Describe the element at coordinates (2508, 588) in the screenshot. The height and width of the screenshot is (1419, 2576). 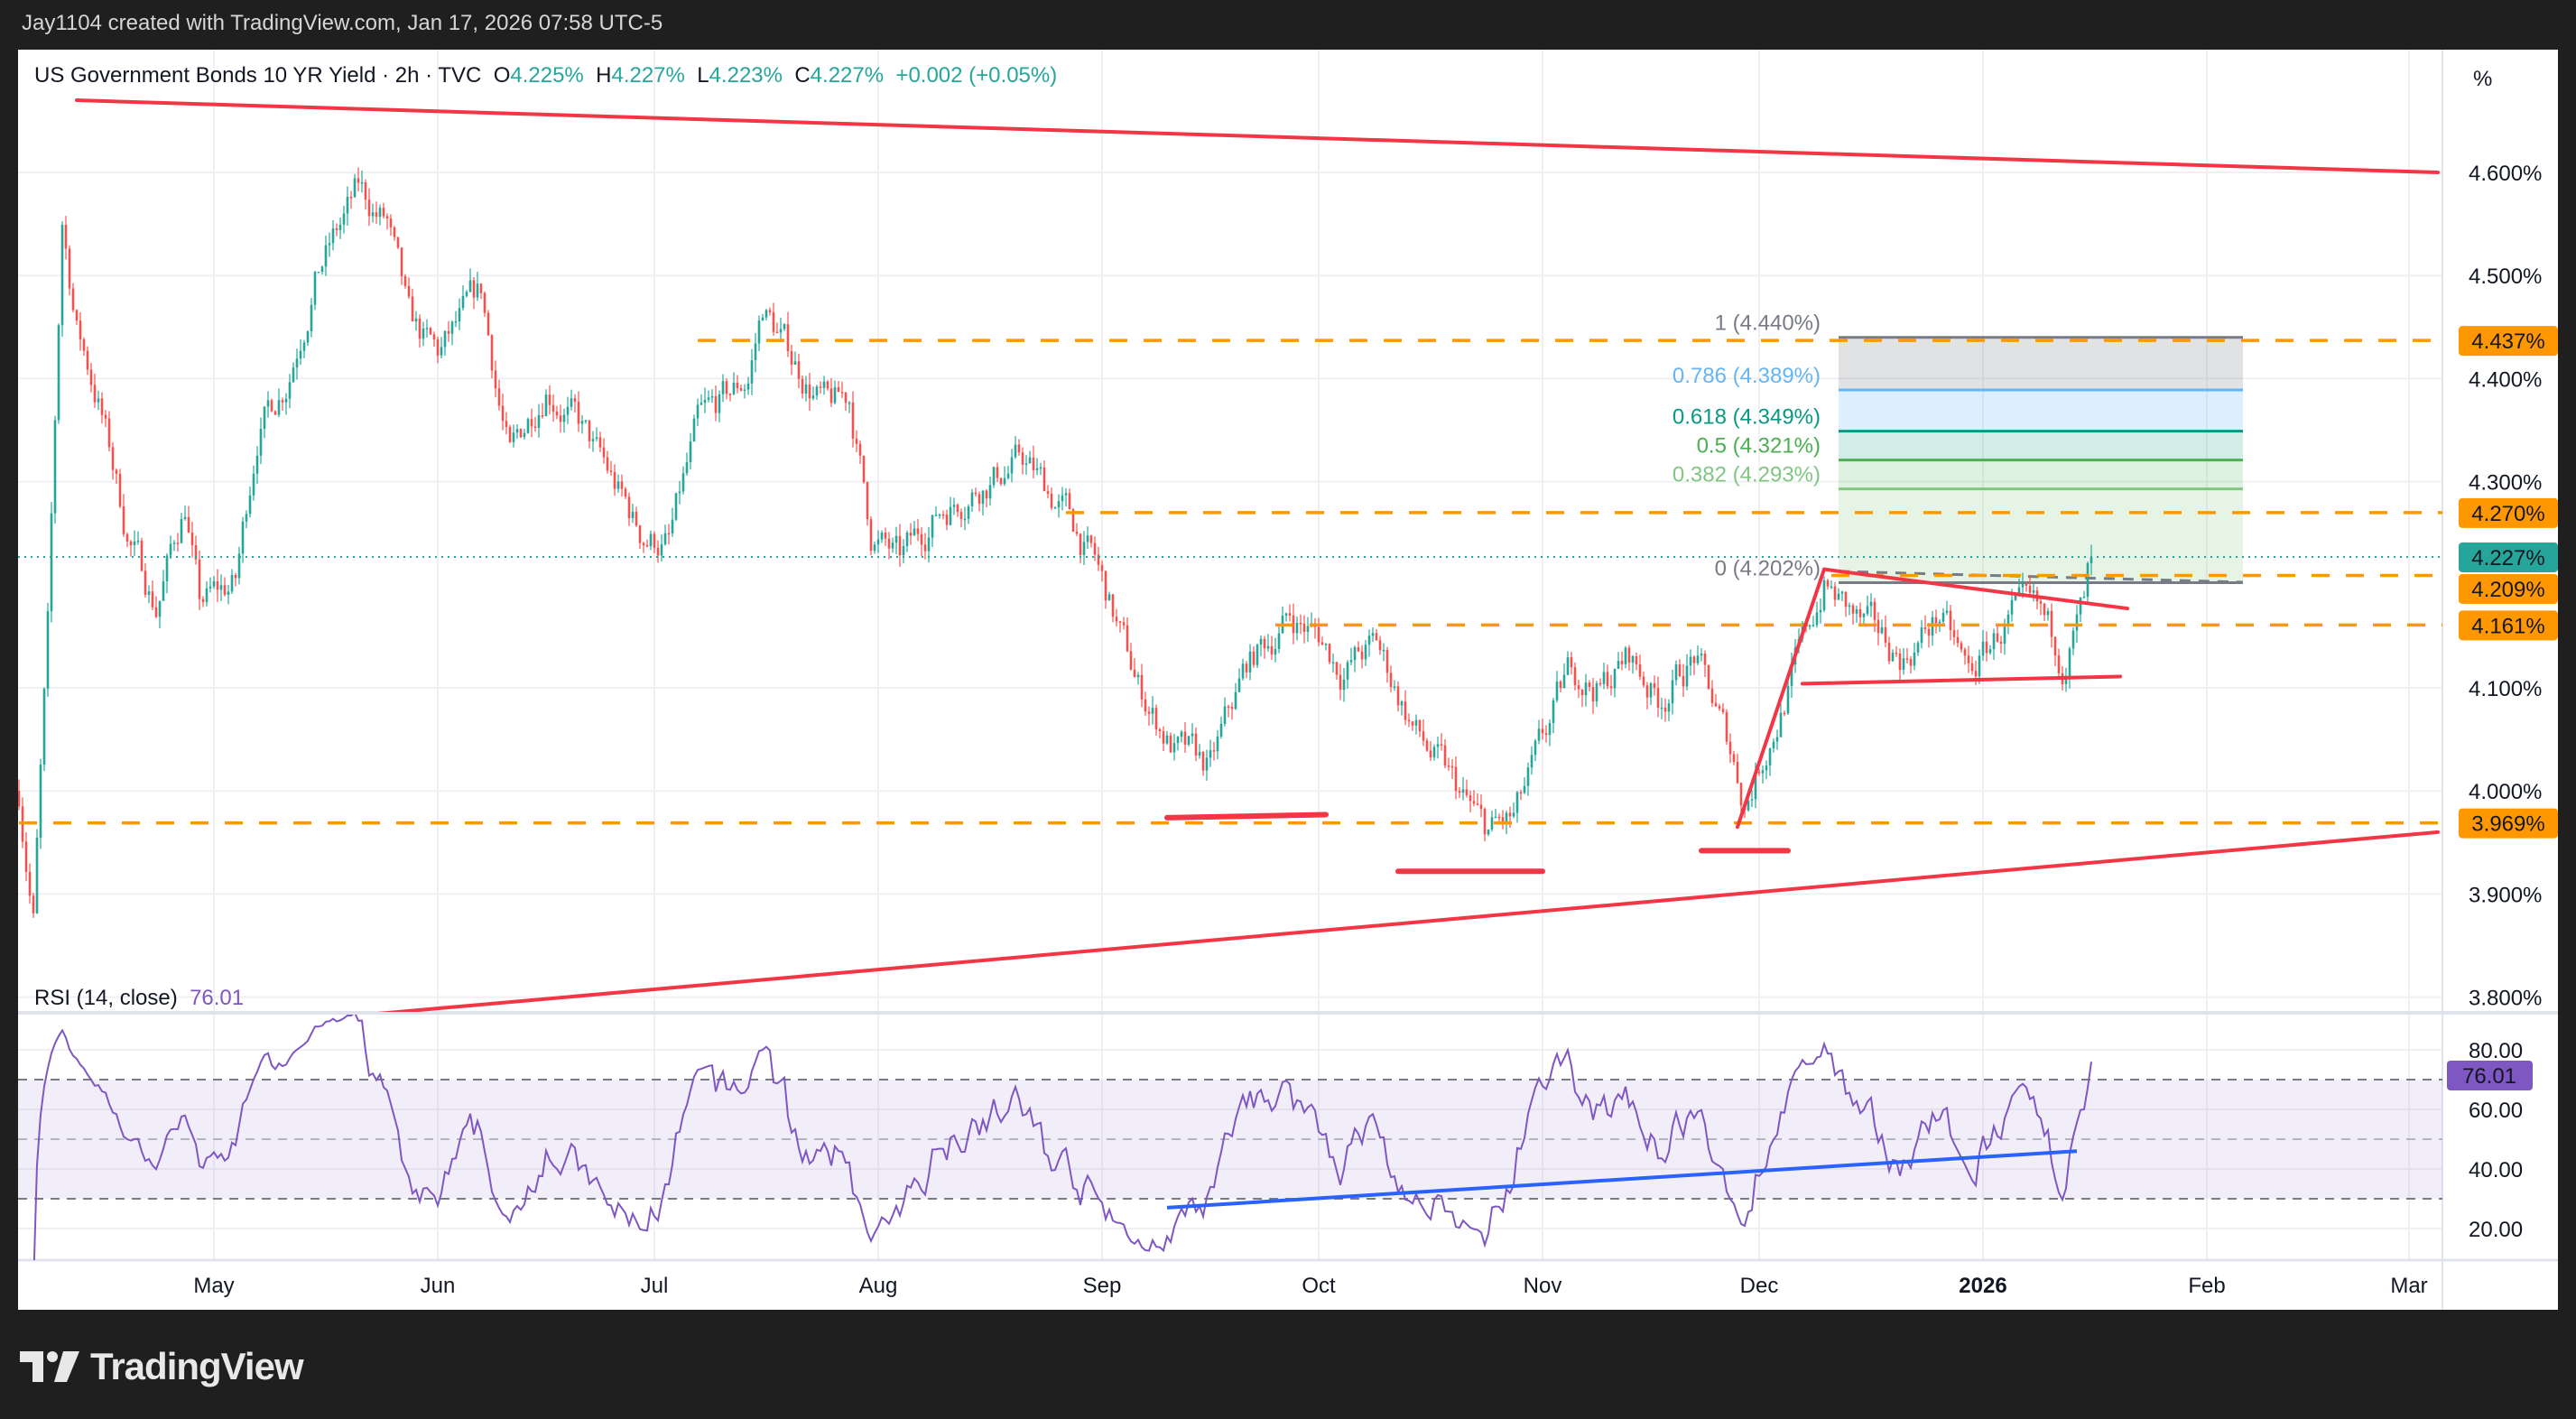
I see `price-level-badge` at that location.